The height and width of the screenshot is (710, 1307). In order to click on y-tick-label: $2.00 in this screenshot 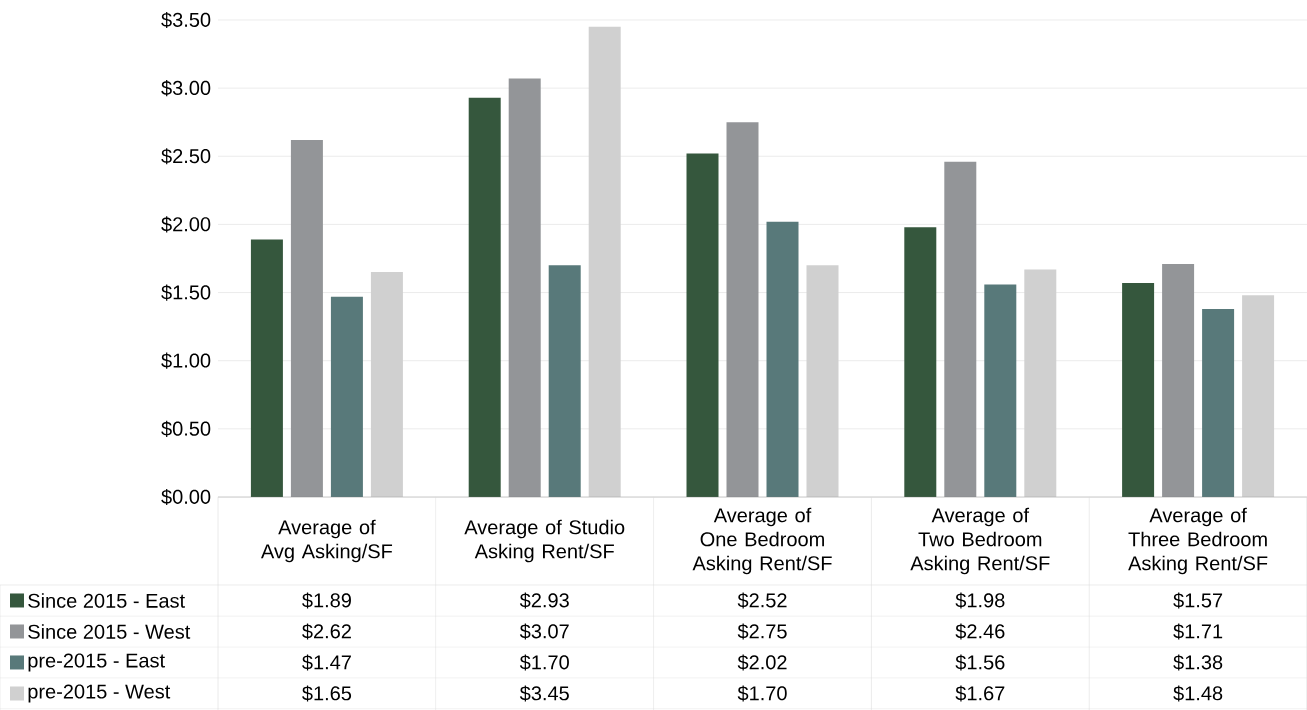, I will do `click(186, 224)`.